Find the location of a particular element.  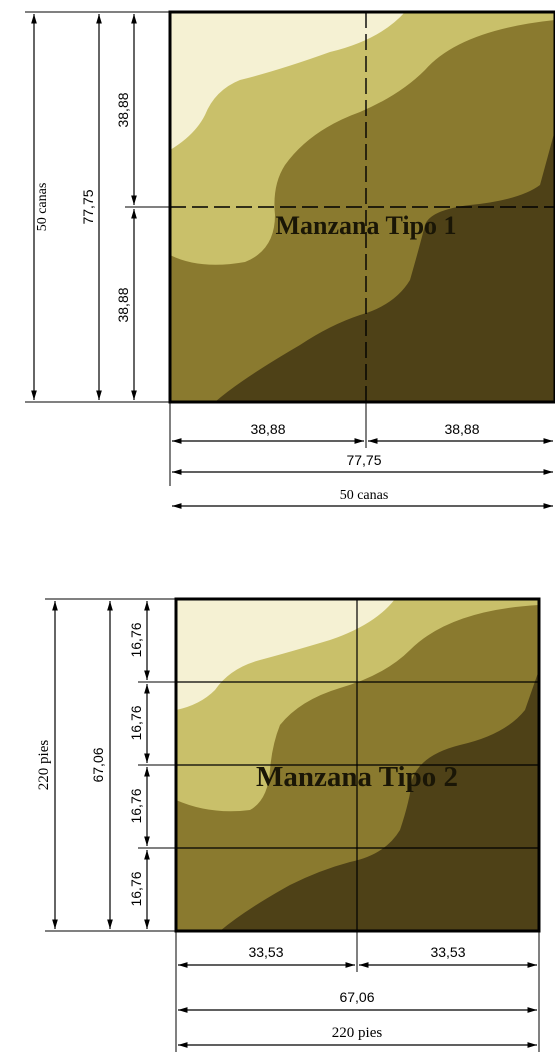

block-2-vdim-total-label: 220 pies is located at coordinates (44, 765).